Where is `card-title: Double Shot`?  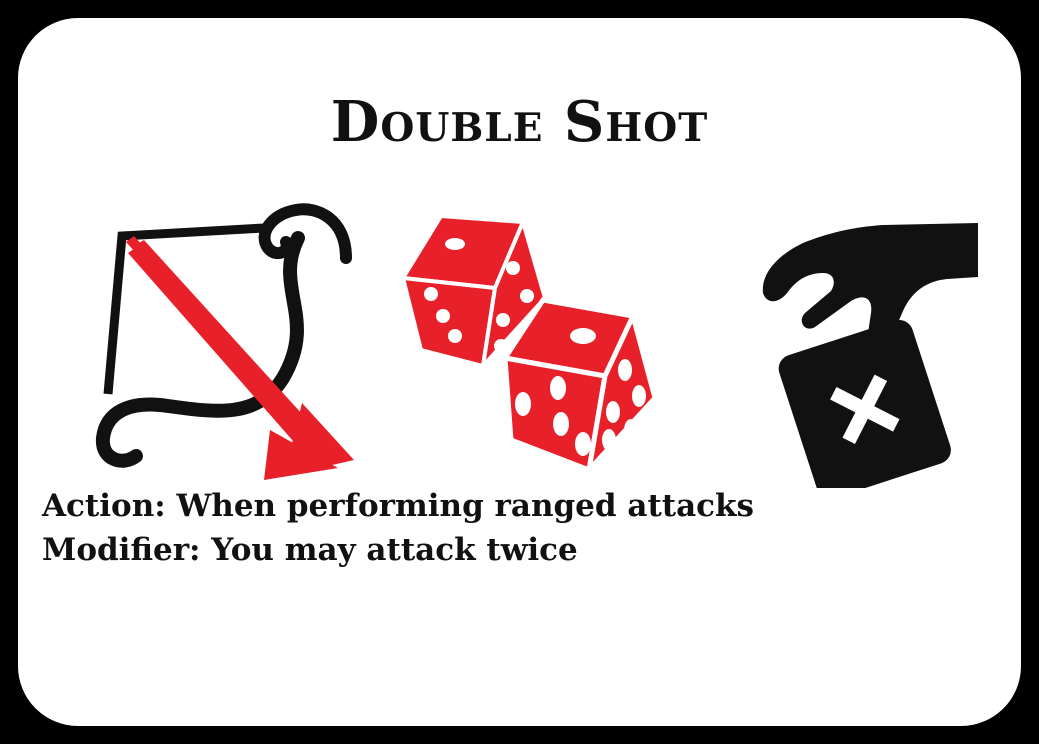 card-title: Double Shot is located at coordinates (519, 122).